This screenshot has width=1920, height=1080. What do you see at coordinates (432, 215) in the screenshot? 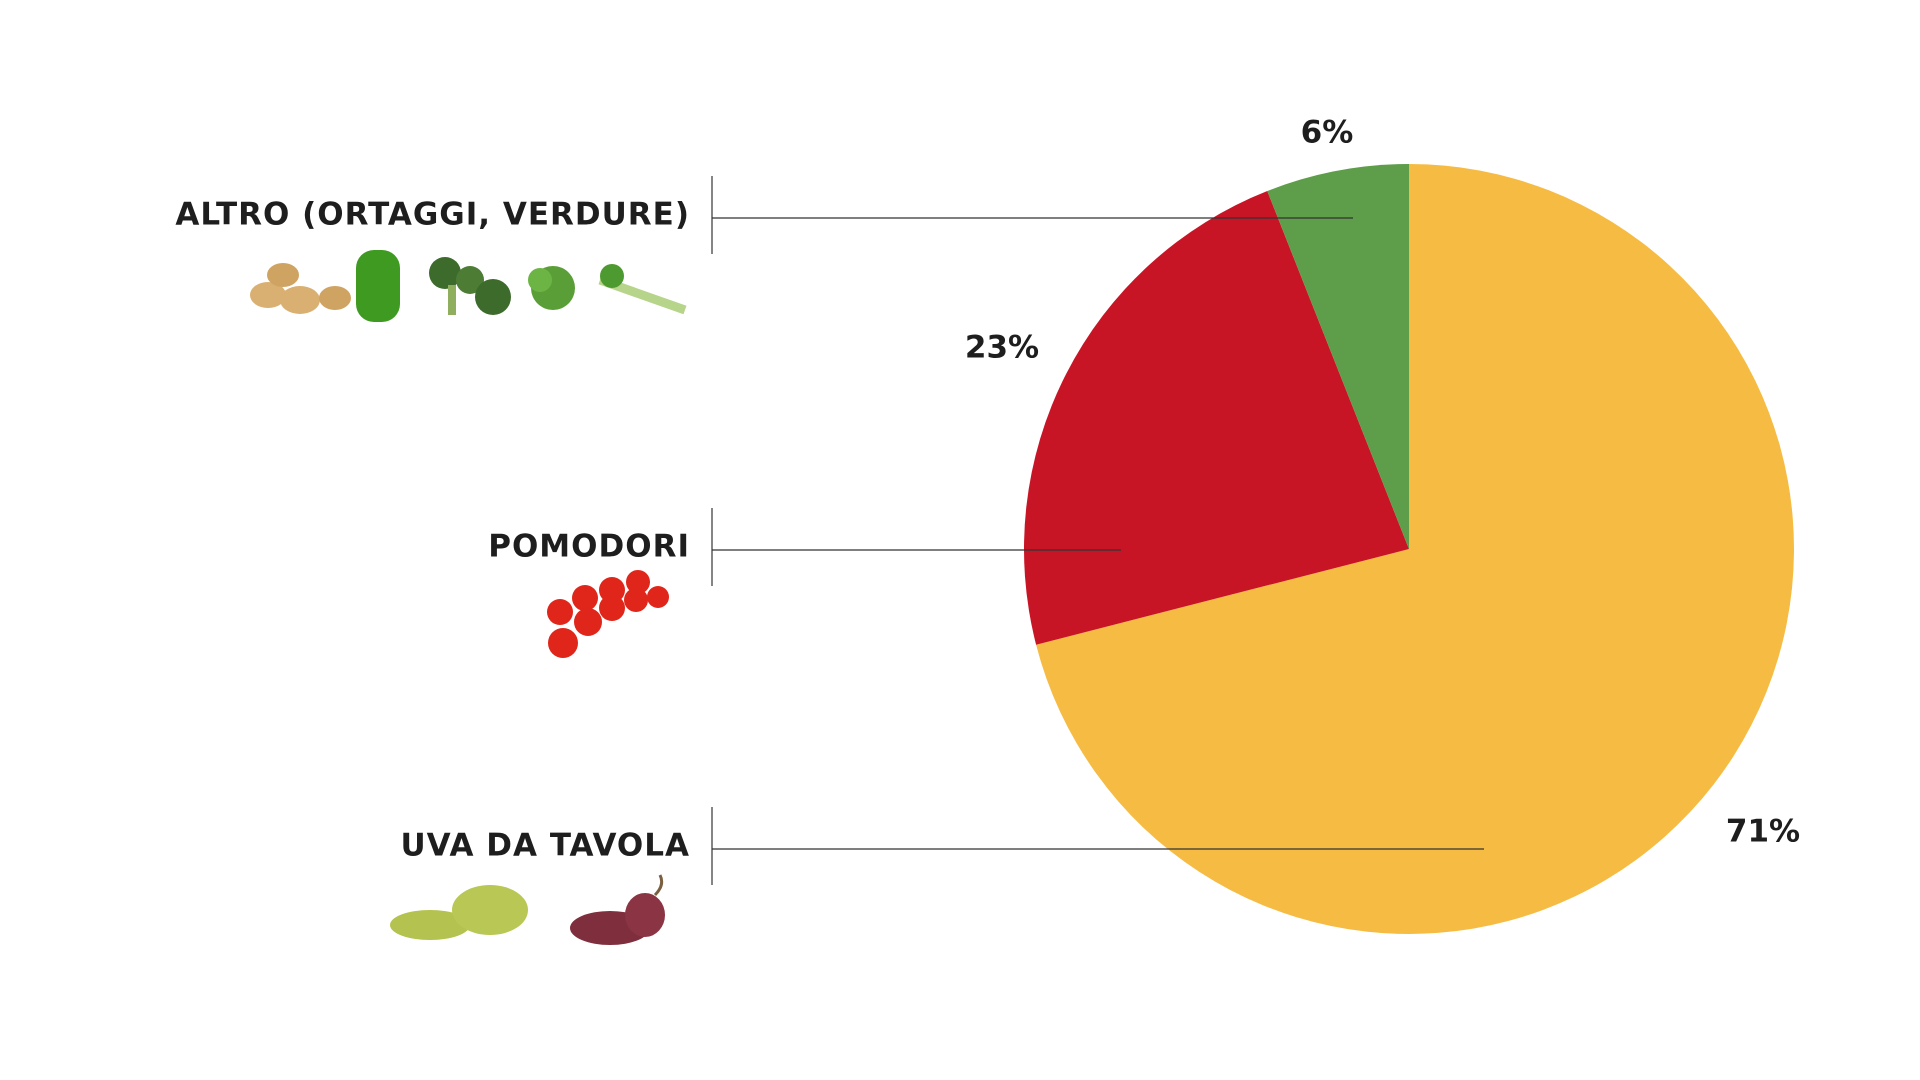
I see `legend-label: ALTRO (ORTAGGI, VERDURE)` at bounding box center [432, 215].